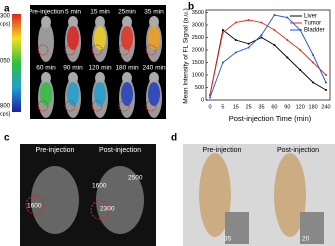 The image size is (335, 246). Describe the element at coordinates (287, 107) in the screenshot. I see `x-tick-label: 90` at that location.